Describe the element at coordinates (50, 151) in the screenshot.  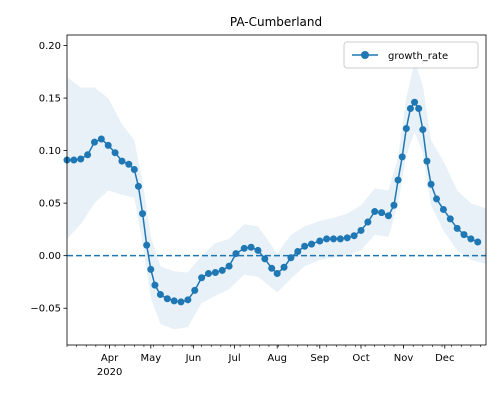
I see `y-tick-label: 0.10` at that location.